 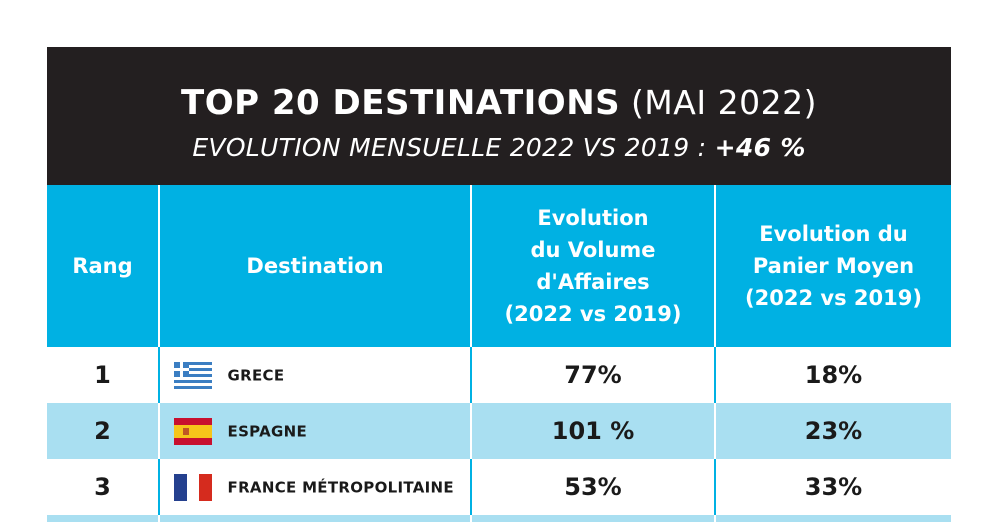 I want to click on greece-flag-icon, so click(x=193, y=375).